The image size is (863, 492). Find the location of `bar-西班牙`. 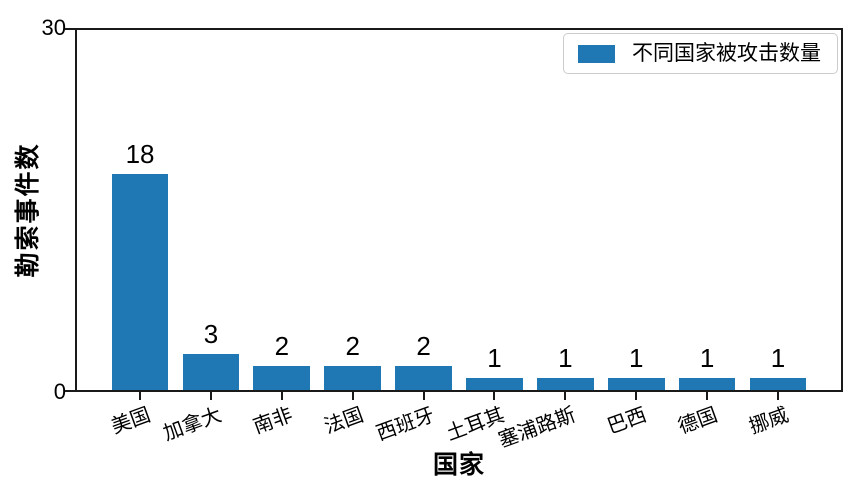

bar-西班牙 is located at coordinates (423, 378).